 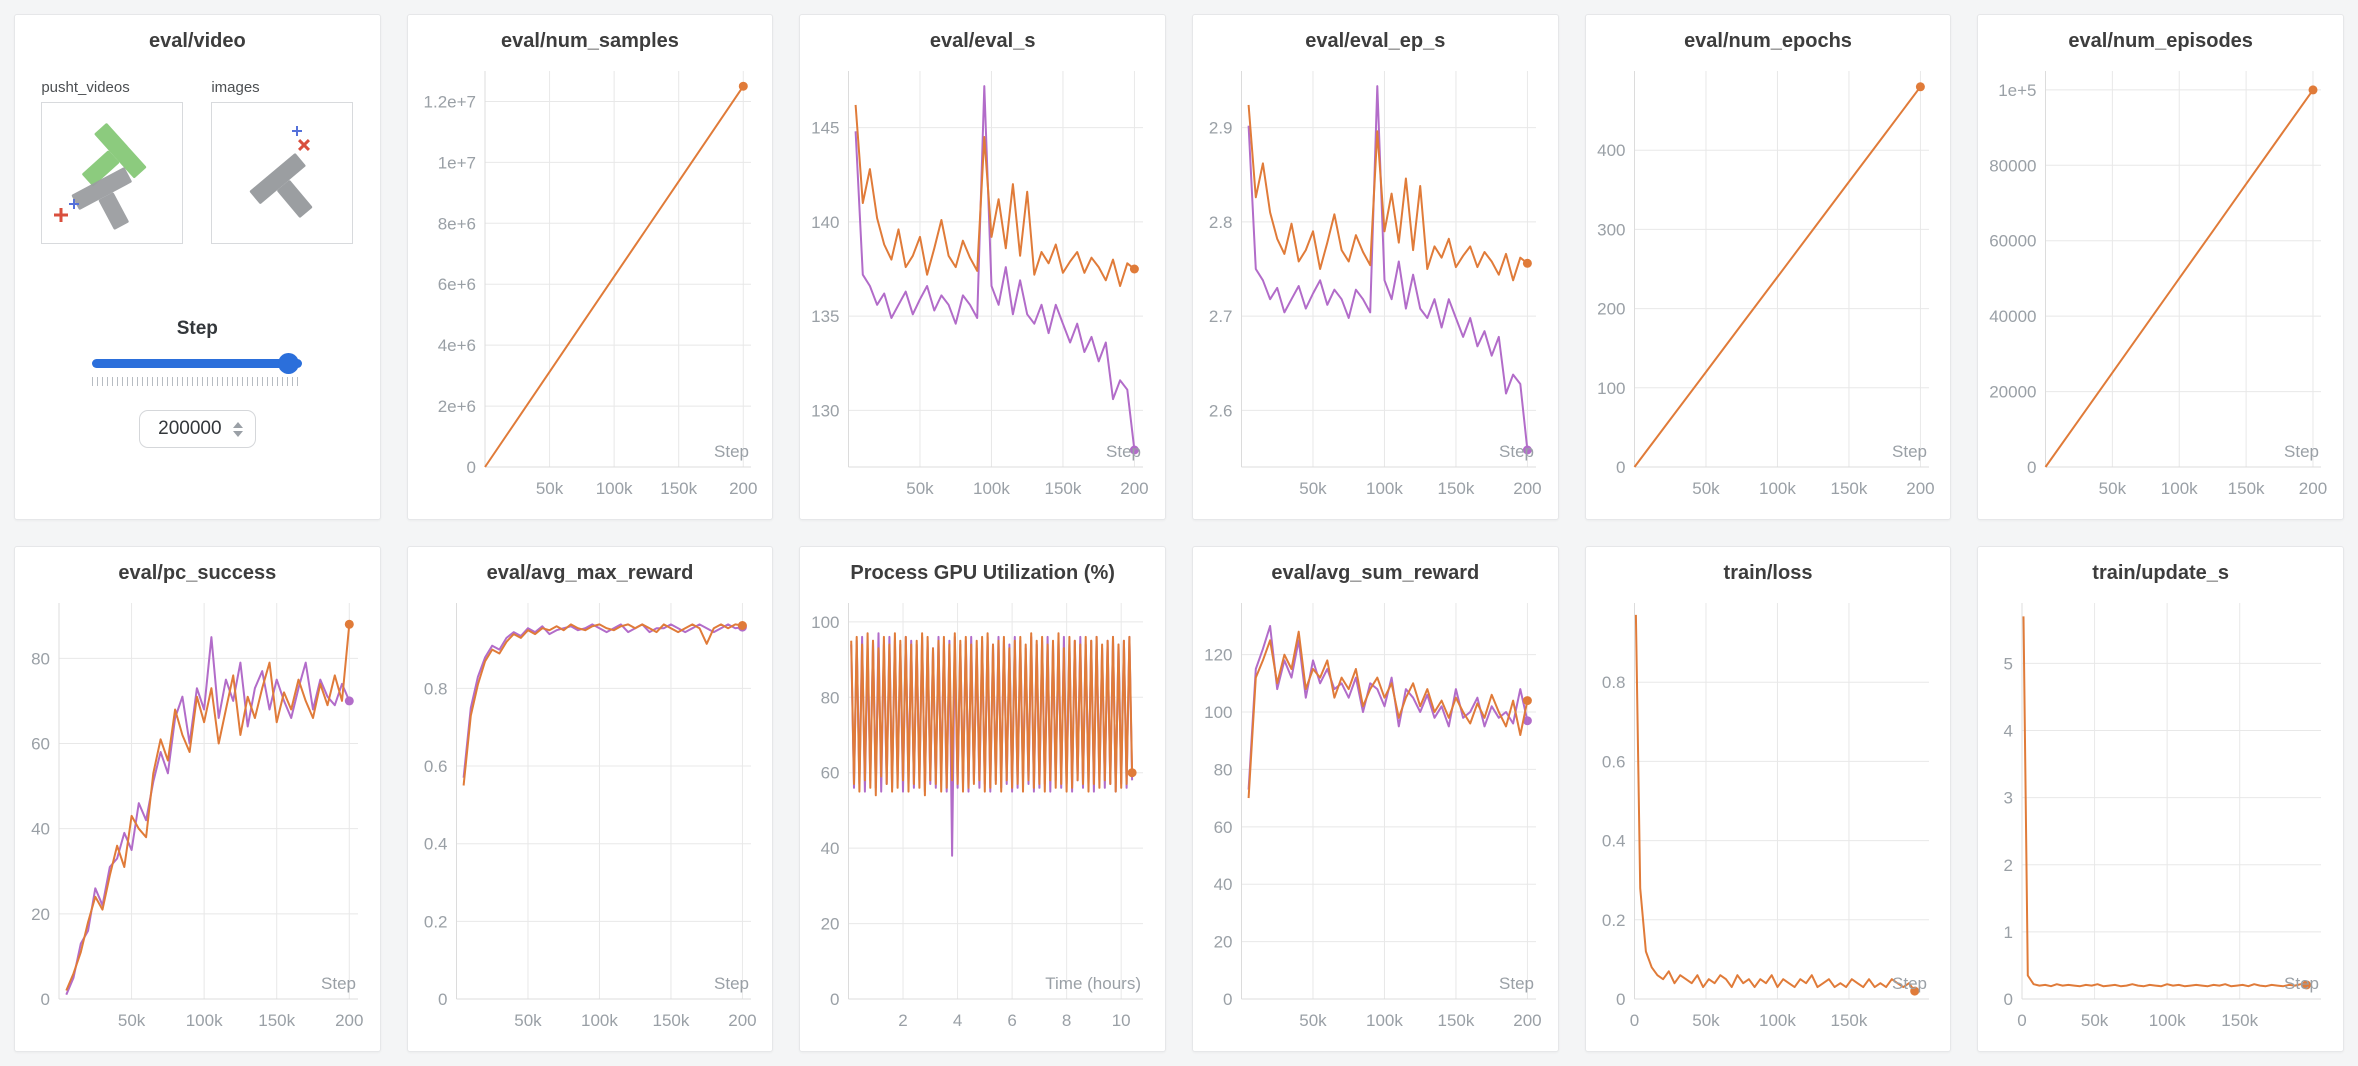 What do you see at coordinates (289, 363) in the screenshot?
I see `step-slider-knob` at bounding box center [289, 363].